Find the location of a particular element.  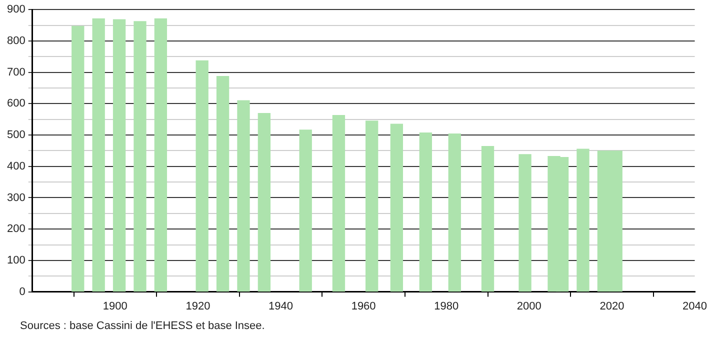

y-tick-label: 500 is located at coordinates (16, 135).